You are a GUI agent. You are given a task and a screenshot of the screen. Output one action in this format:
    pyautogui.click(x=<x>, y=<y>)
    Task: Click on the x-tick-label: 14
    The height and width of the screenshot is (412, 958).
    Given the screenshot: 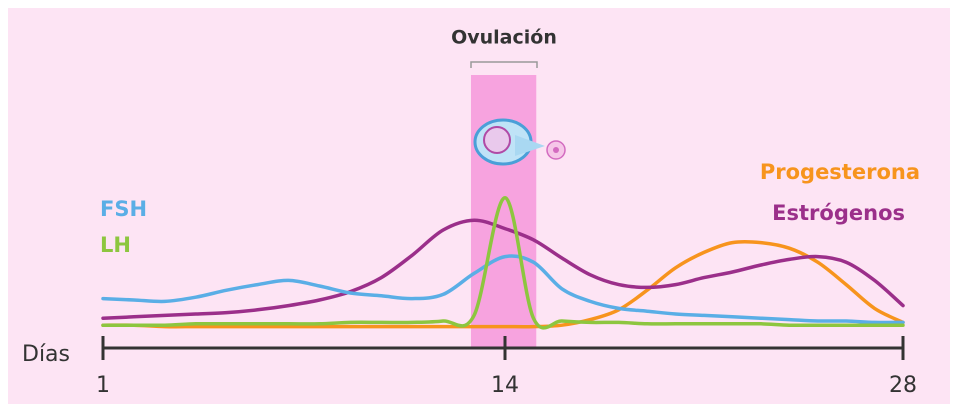 What is the action you would take?
    pyautogui.click(x=505, y=385)
    